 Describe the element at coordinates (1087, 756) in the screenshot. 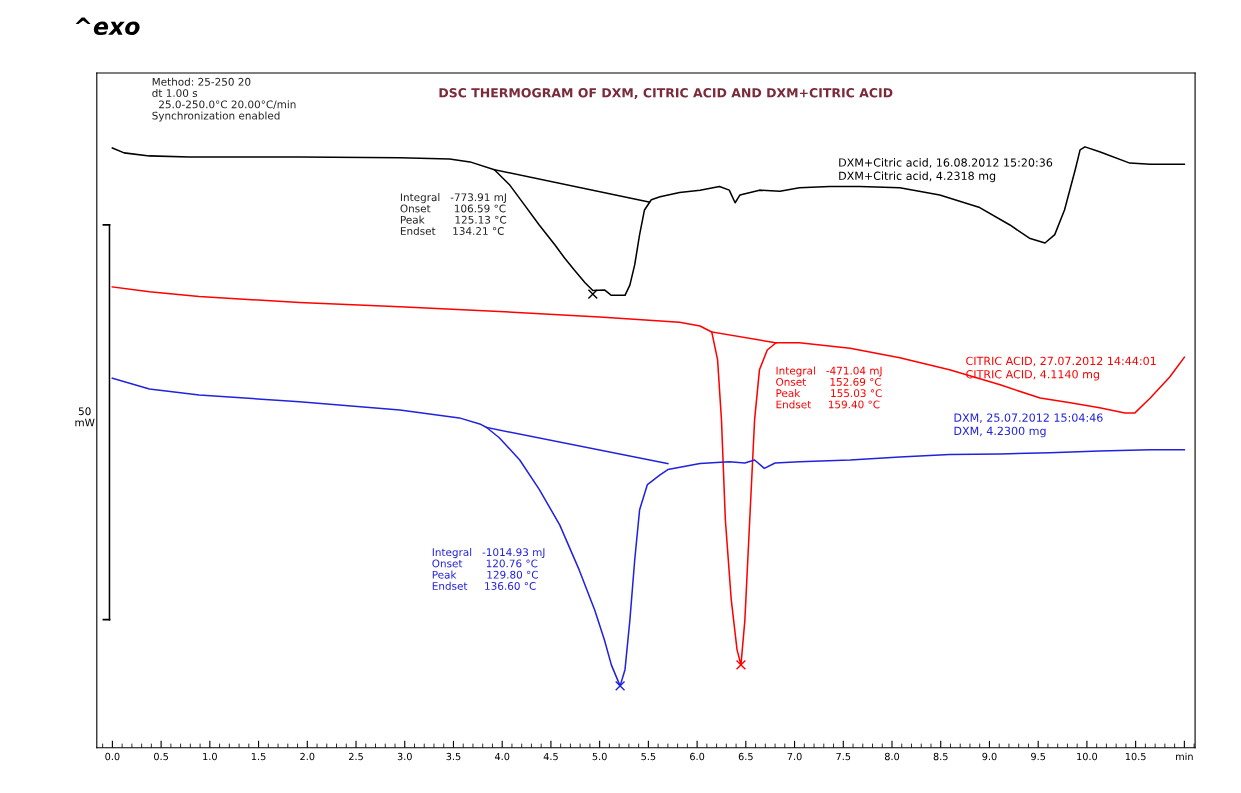

I see `x-tick-label: 10.0` at that location.